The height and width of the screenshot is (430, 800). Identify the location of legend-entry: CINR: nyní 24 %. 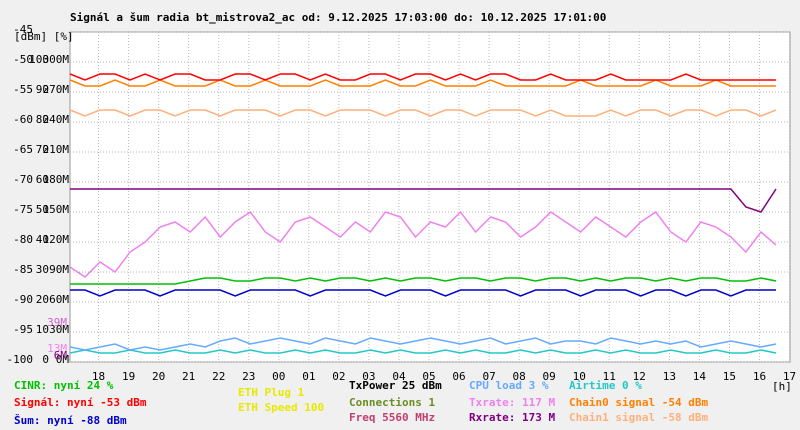
(64, 385).